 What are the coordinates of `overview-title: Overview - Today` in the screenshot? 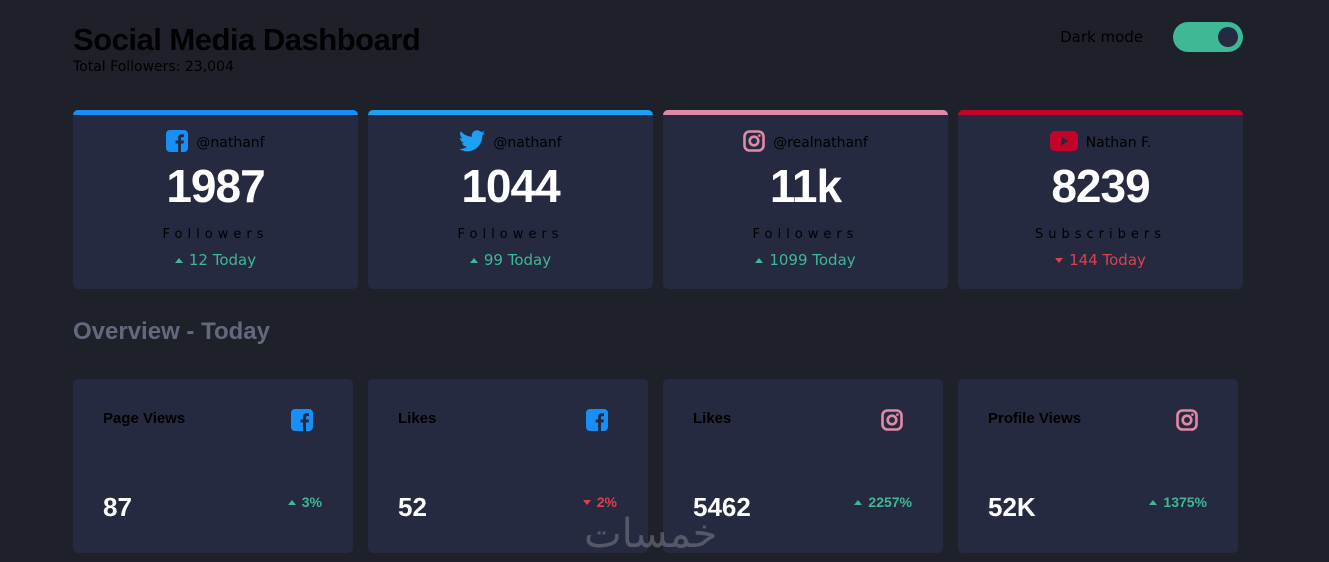 It's located at (171, 331).